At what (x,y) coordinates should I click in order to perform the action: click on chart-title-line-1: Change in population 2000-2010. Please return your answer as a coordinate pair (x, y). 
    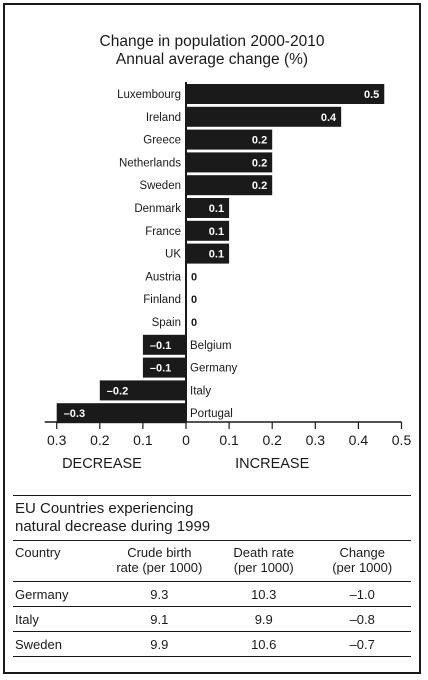
    Looking at the image, I should click on (212, 41).